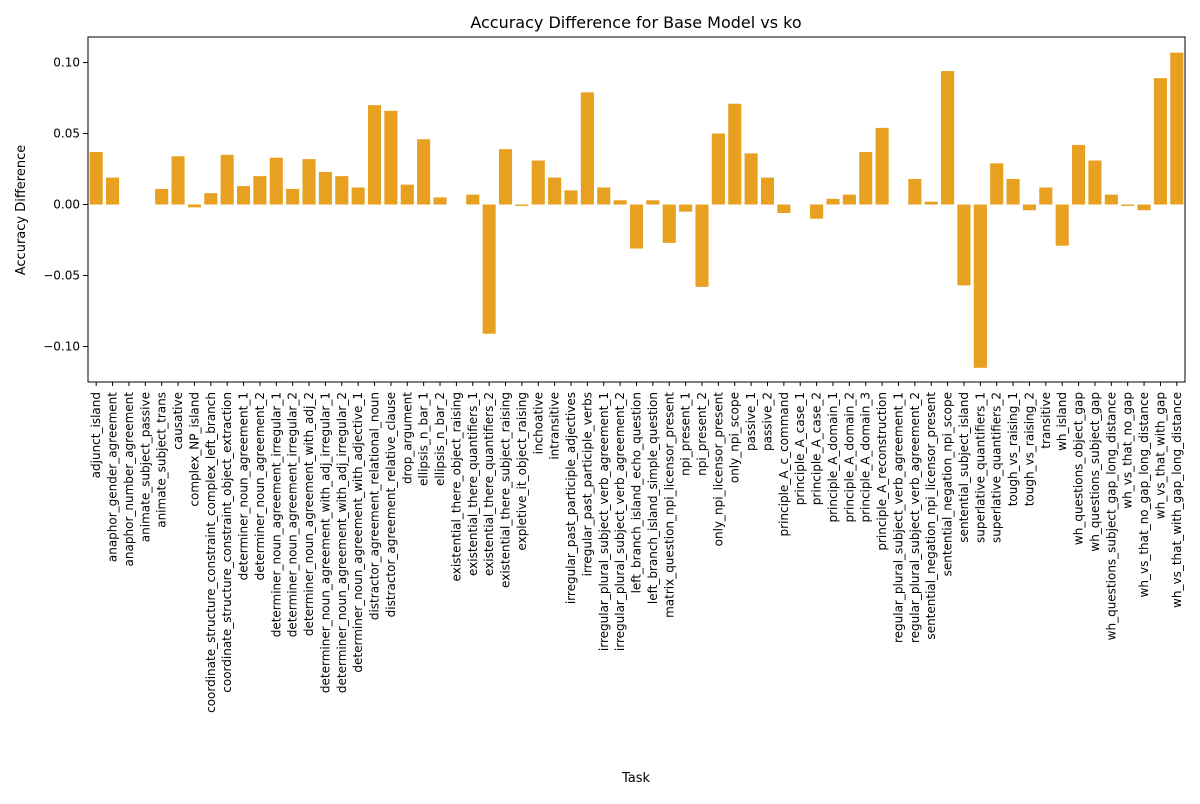 The image size is (1200, 804). I want to click on bar-inchoative, so click(538, 182).